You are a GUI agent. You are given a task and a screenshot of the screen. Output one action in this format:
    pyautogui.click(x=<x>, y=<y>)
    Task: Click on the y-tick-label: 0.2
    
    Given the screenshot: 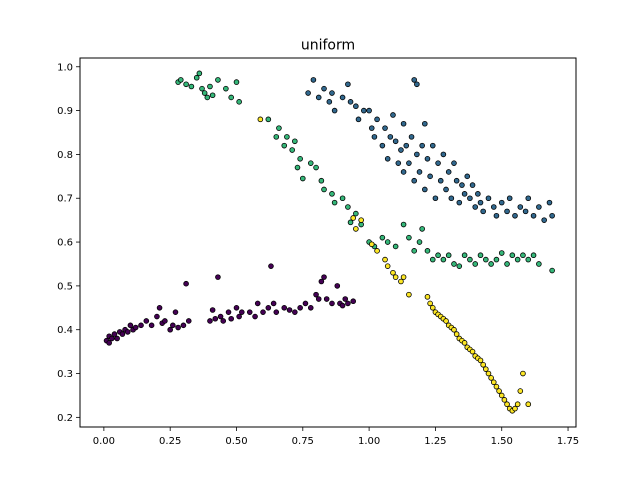 What is the action you would take?
    pyautogui.click(x=65, y=418)
    